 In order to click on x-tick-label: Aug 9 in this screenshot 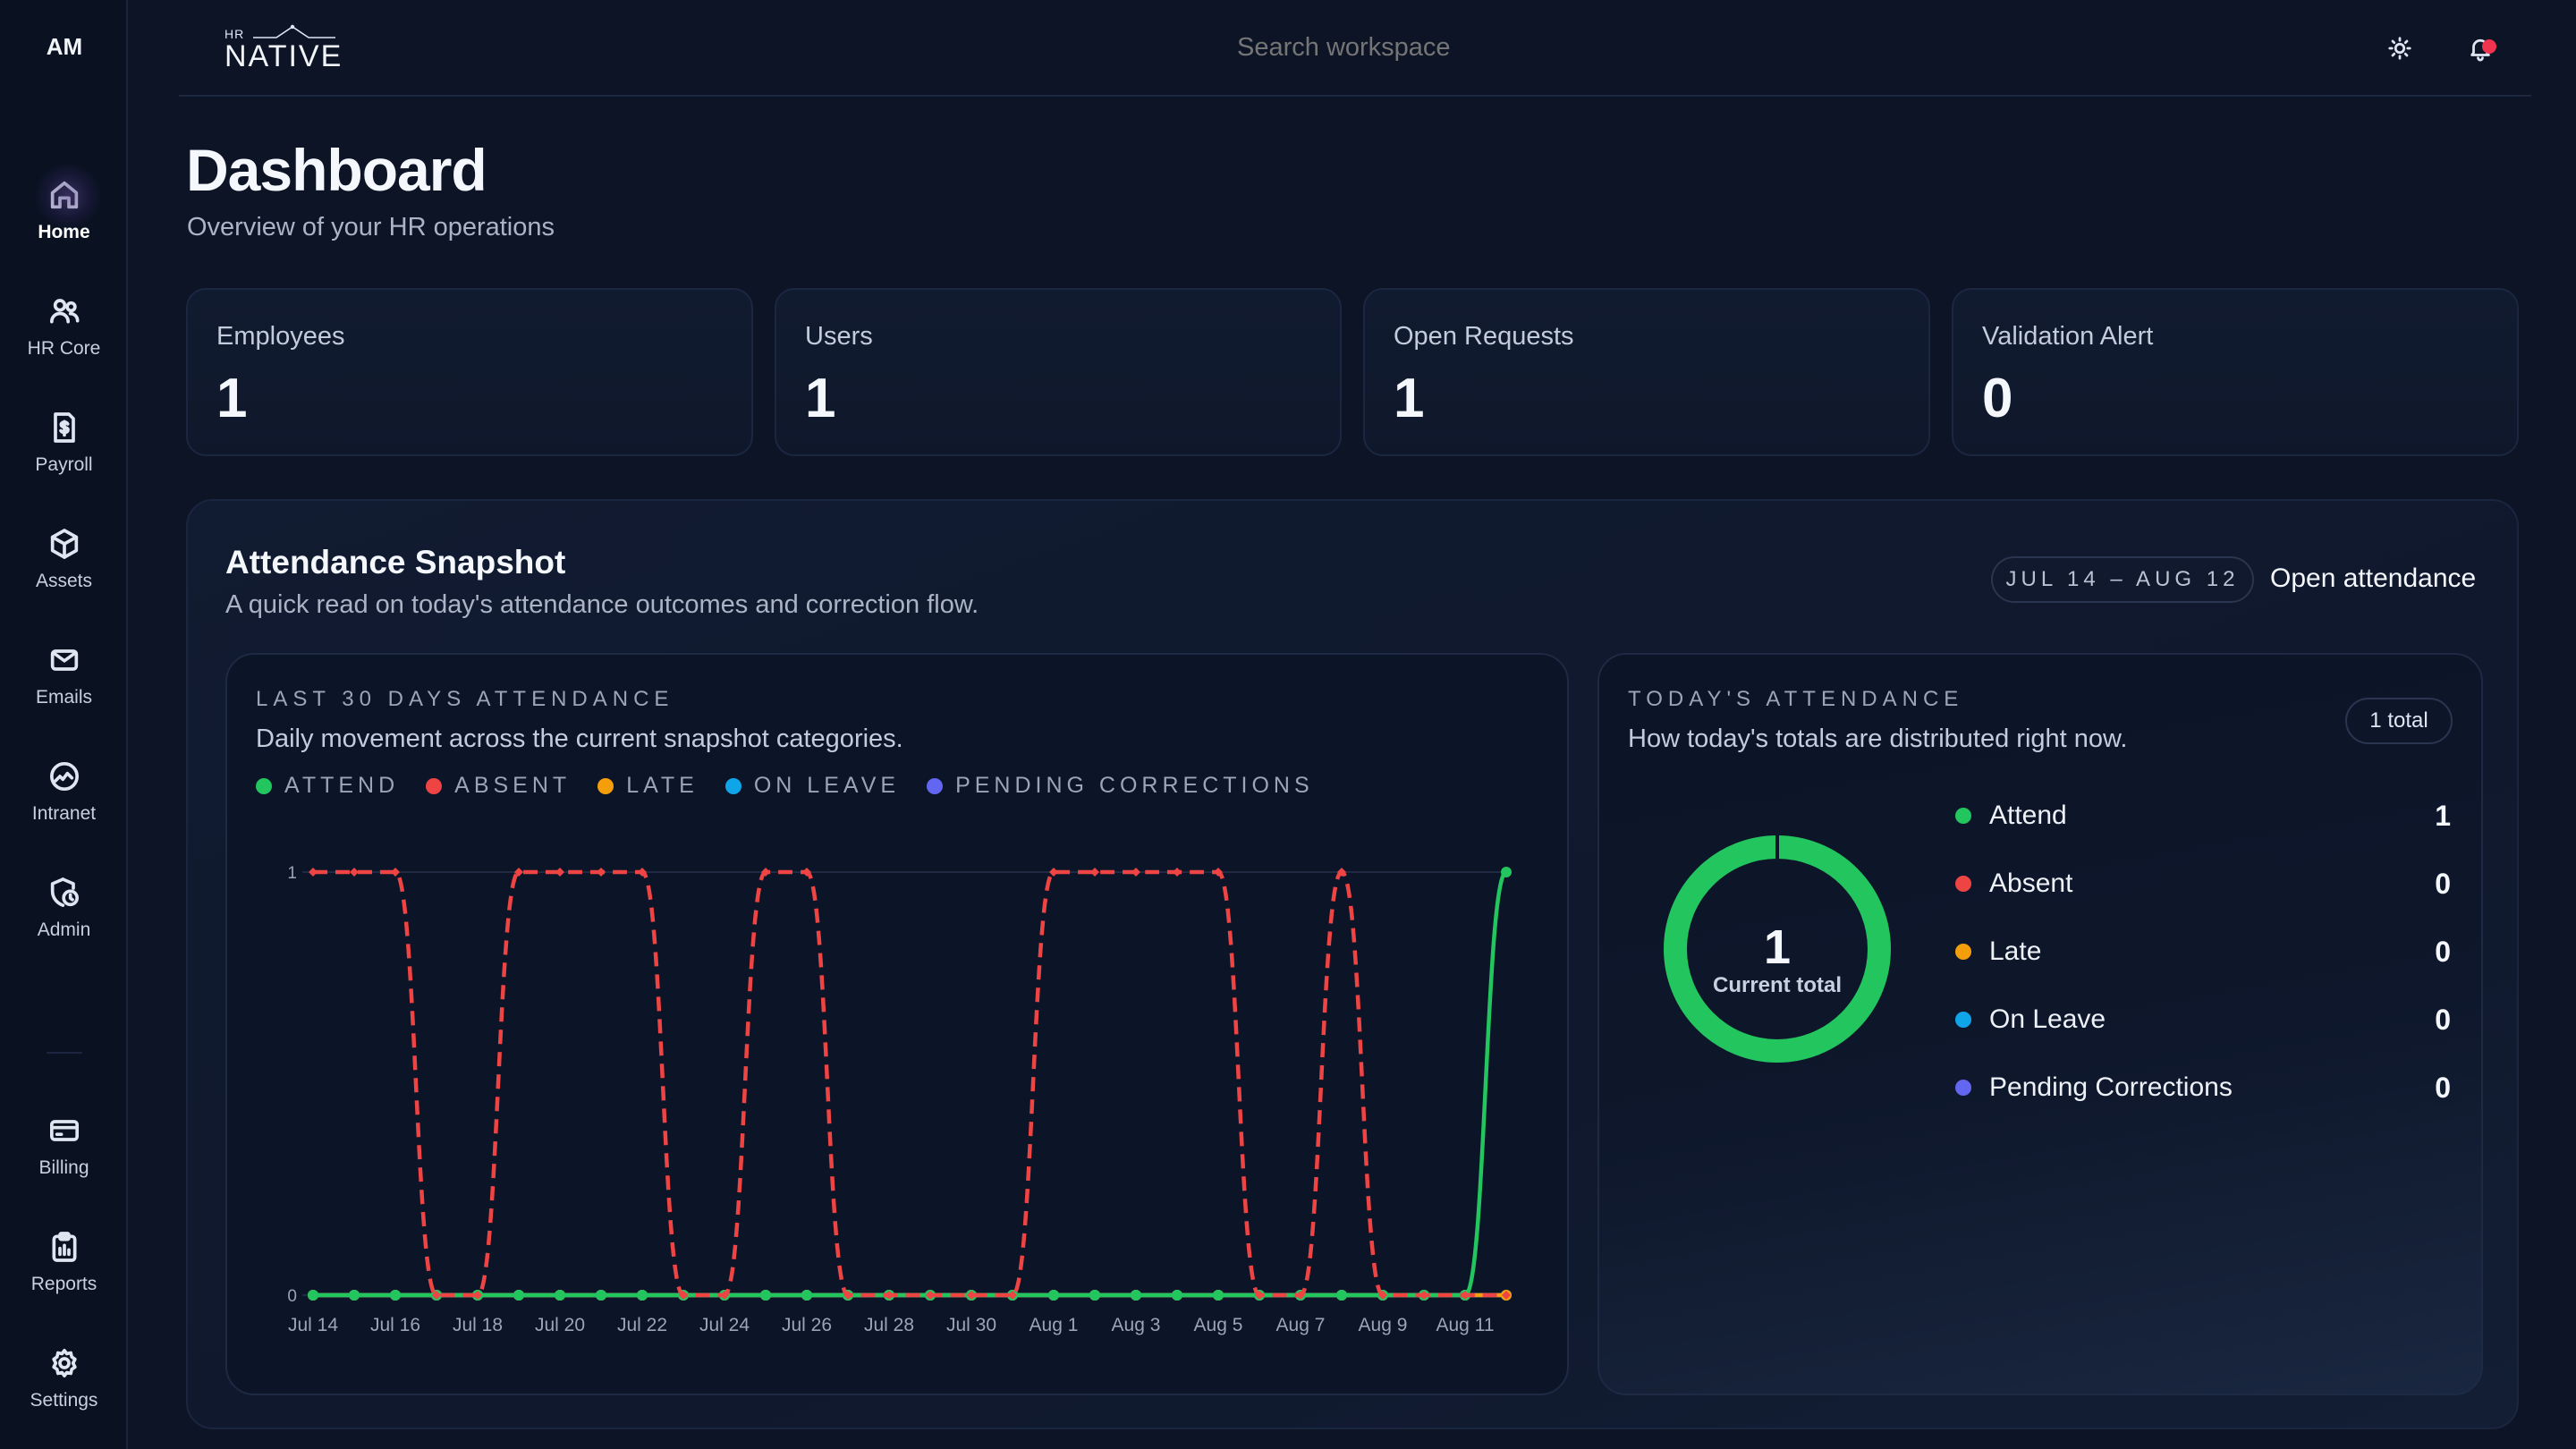, I will do `click(1383, 1325)`.